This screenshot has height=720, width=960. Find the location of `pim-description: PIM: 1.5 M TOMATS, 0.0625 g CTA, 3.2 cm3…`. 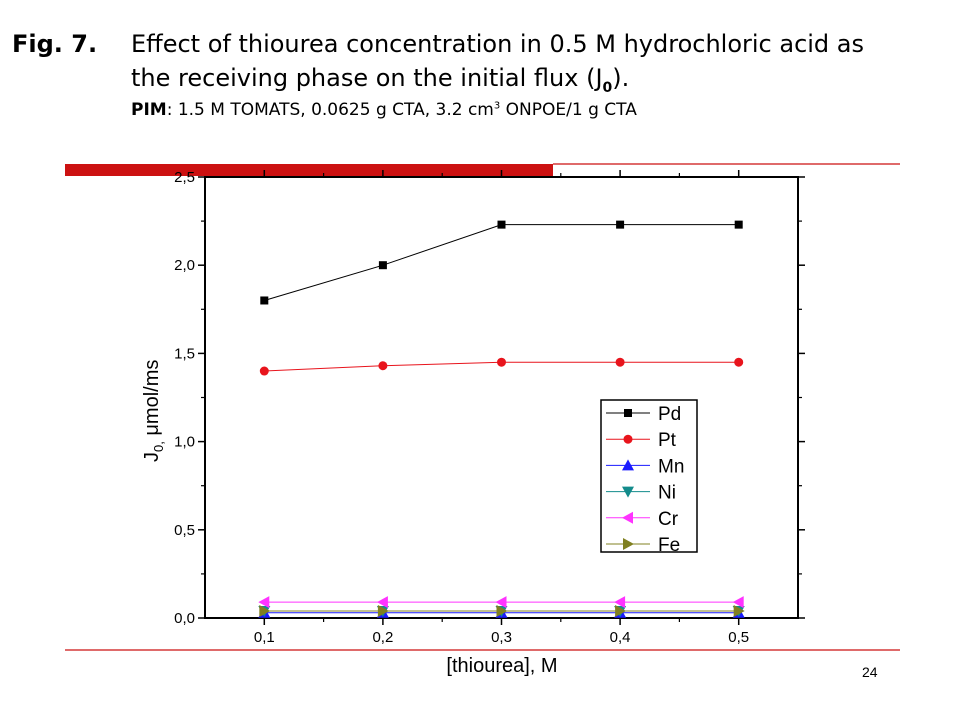

pim-description: PIM: 1.5 M TOMATS, 0.0625 g CTA, 3.2 cm3… is located at coordinates (384, 110).